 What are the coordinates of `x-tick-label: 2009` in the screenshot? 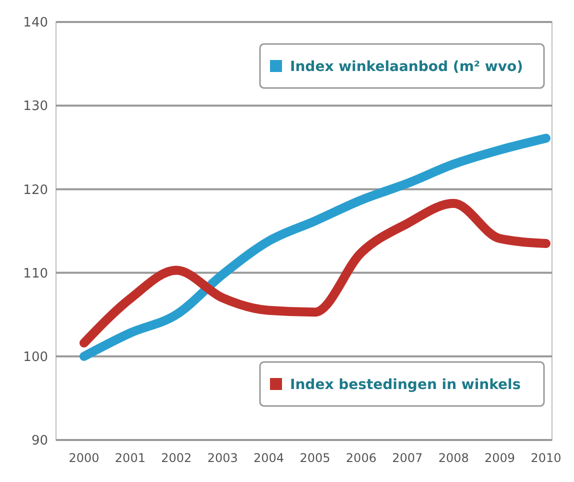 It's located at (500, 458).